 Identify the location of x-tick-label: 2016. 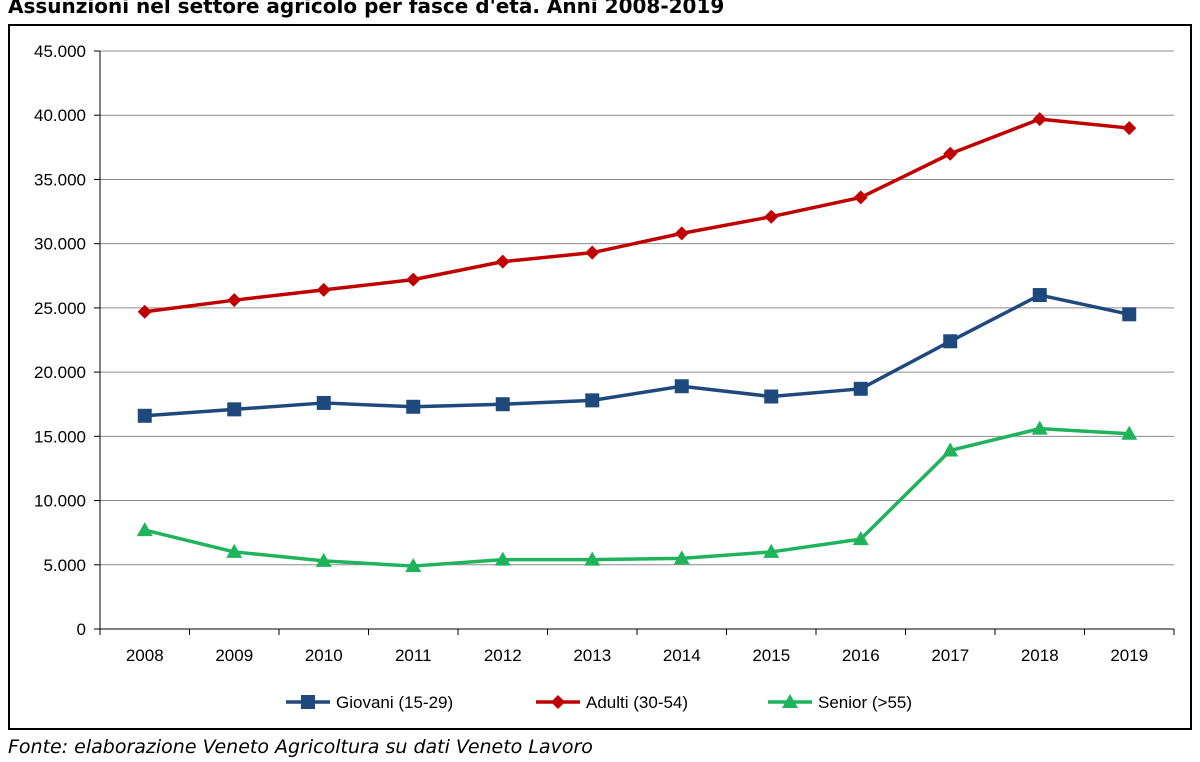
(861, 655).